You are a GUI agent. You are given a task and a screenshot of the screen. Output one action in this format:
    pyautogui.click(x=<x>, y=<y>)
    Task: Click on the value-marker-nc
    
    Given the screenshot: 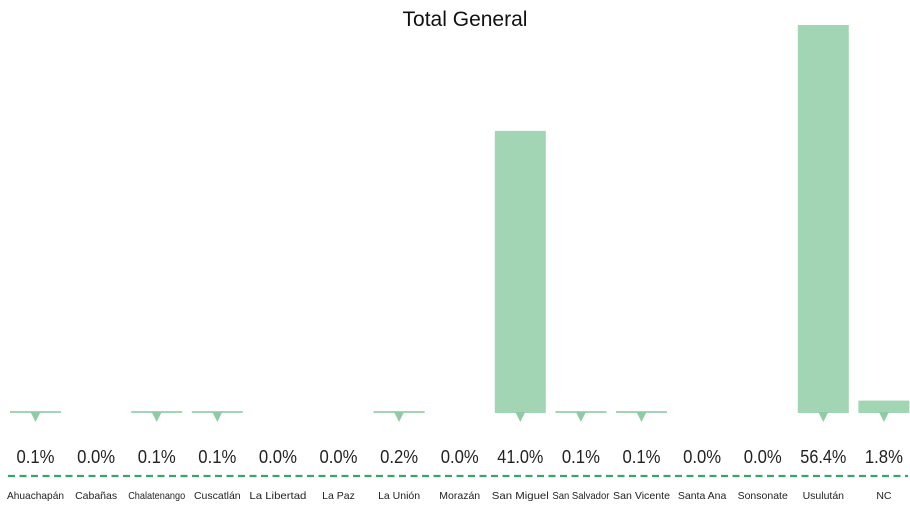 What is the action you would take?
    pyautogui.click(x=883, y=417)
    